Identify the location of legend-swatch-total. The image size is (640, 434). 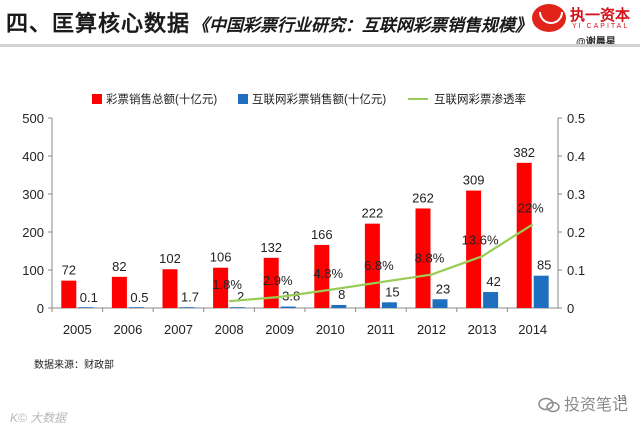
(97, 99).